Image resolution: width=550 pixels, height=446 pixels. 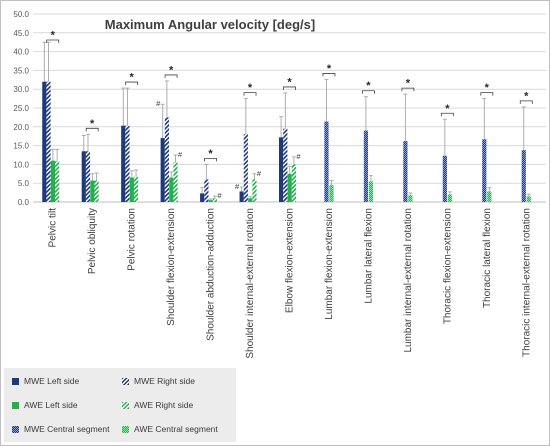 What do you see at coordinates (21, 164) in the screenshot?
I see `y-tick-label: 10.0` at bounding box center [21, 164].